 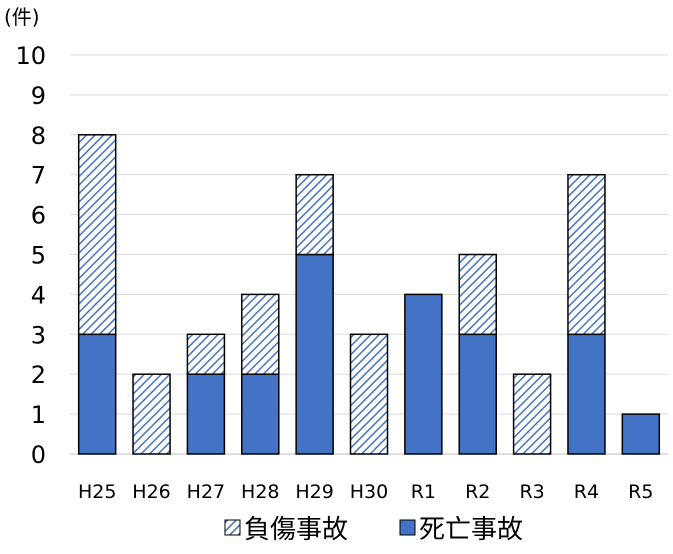 I want to click on legend-label: 死亡事故, so click(x=471, y=530).